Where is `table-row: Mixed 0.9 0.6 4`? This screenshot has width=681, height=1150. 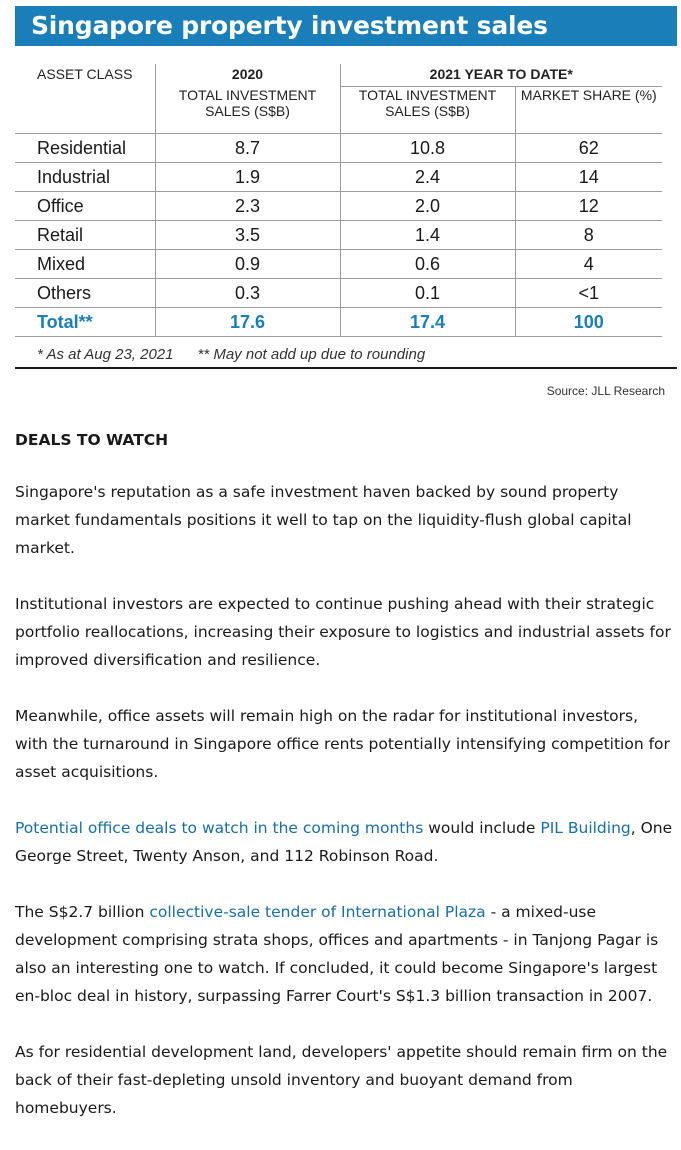 table-row: Mixed 0.9 0.6 4 is located at coordinates (339, 264).